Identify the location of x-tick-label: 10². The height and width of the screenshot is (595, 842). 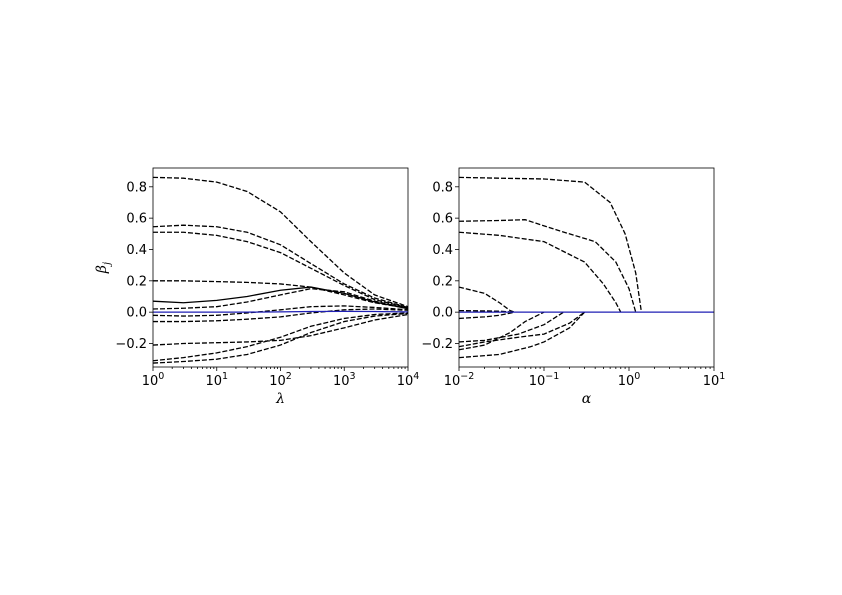
(280, 380).